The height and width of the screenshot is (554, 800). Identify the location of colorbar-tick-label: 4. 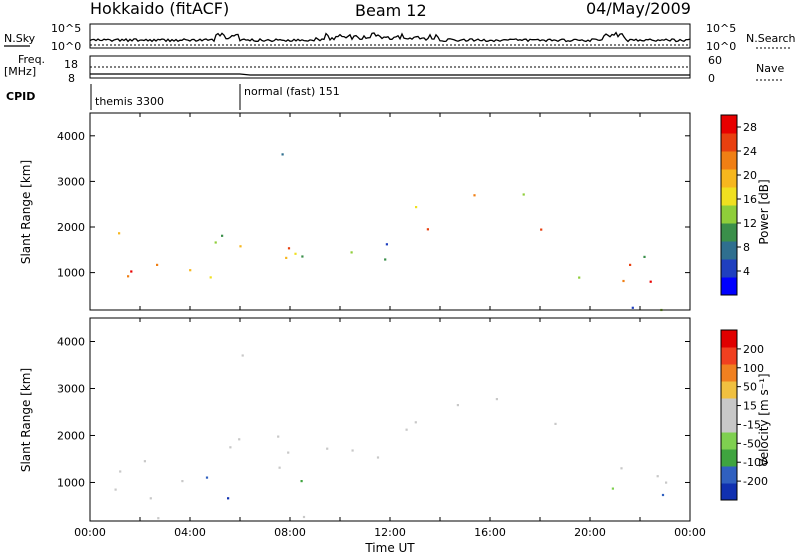
(746, 271).